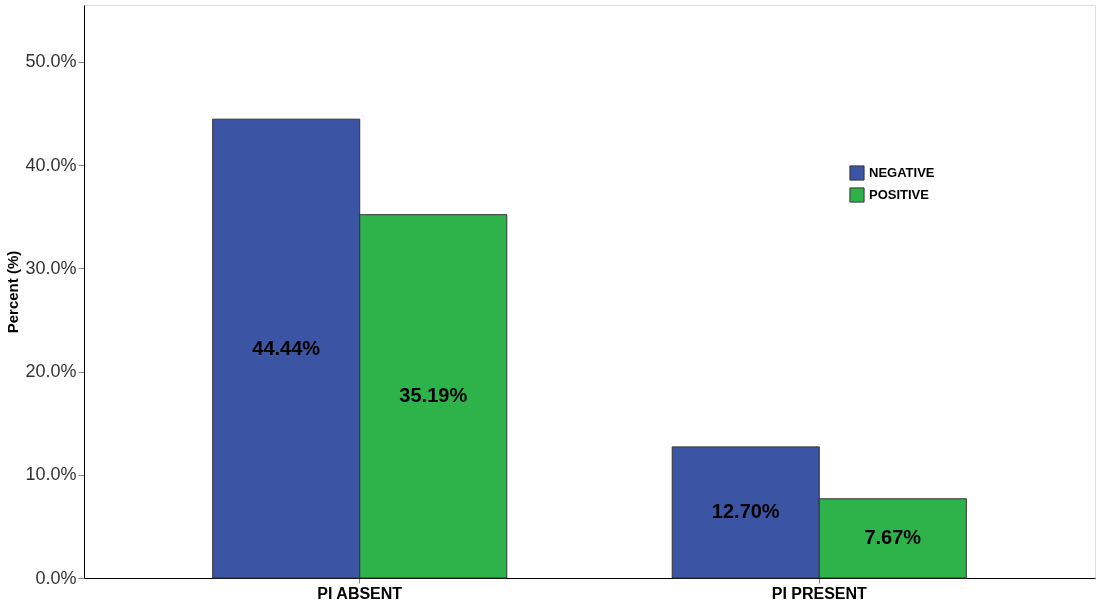 This screenshot has width=1116, height=616. Describe the element at coordinates (56, 577) in the screenshot. I see `y-tick-label: 0.0%` at that location.